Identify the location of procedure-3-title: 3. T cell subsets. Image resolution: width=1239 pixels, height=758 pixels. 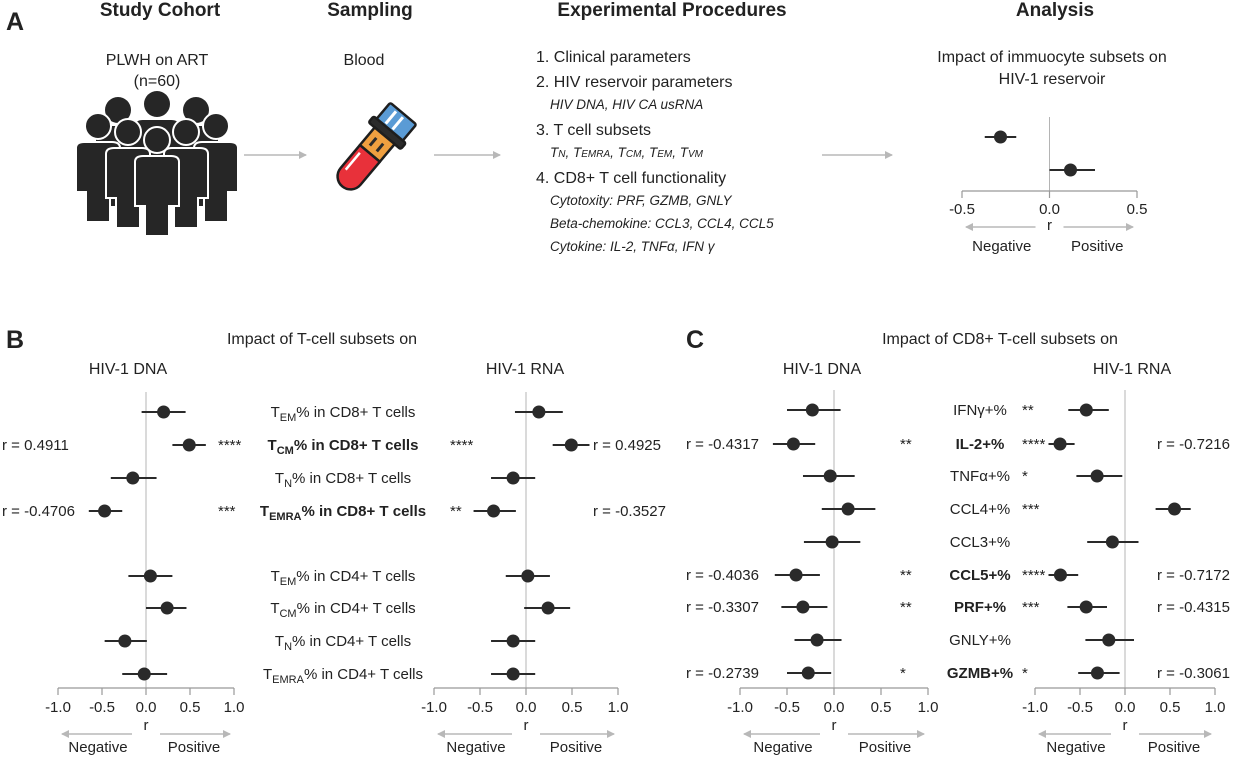
(593, 130).